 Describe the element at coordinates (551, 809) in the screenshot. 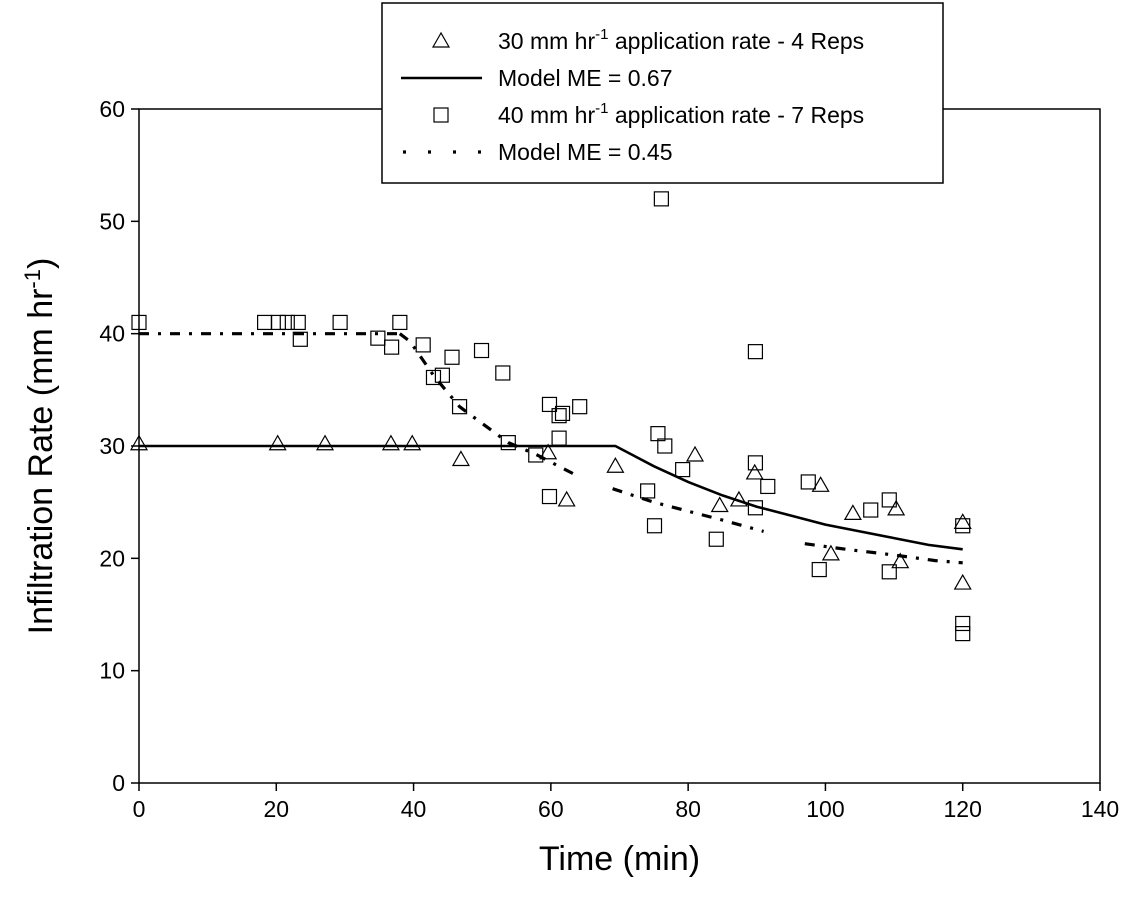

I see `x-tick-label: 60` at that location.